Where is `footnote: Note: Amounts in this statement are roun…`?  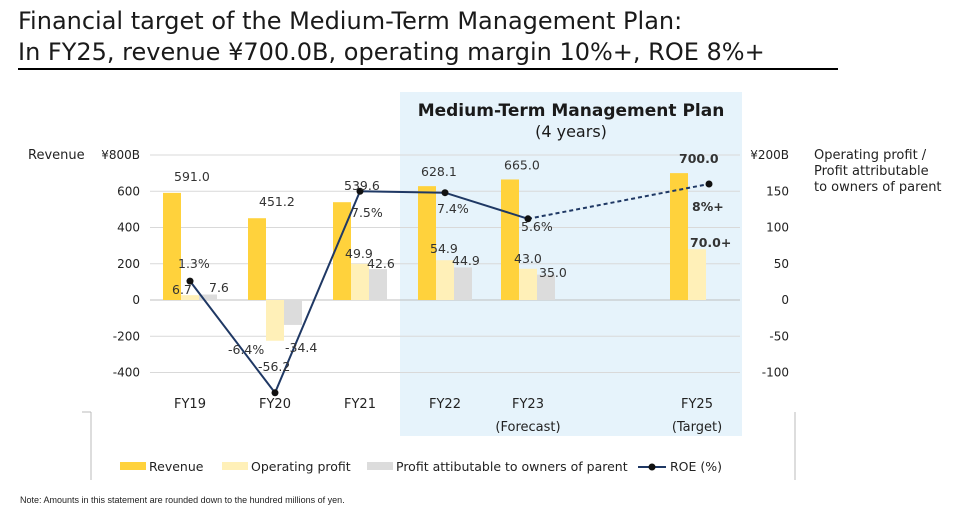
footnote: Note: Amounts in this statement are roun… is located at coordinates (182, 500).